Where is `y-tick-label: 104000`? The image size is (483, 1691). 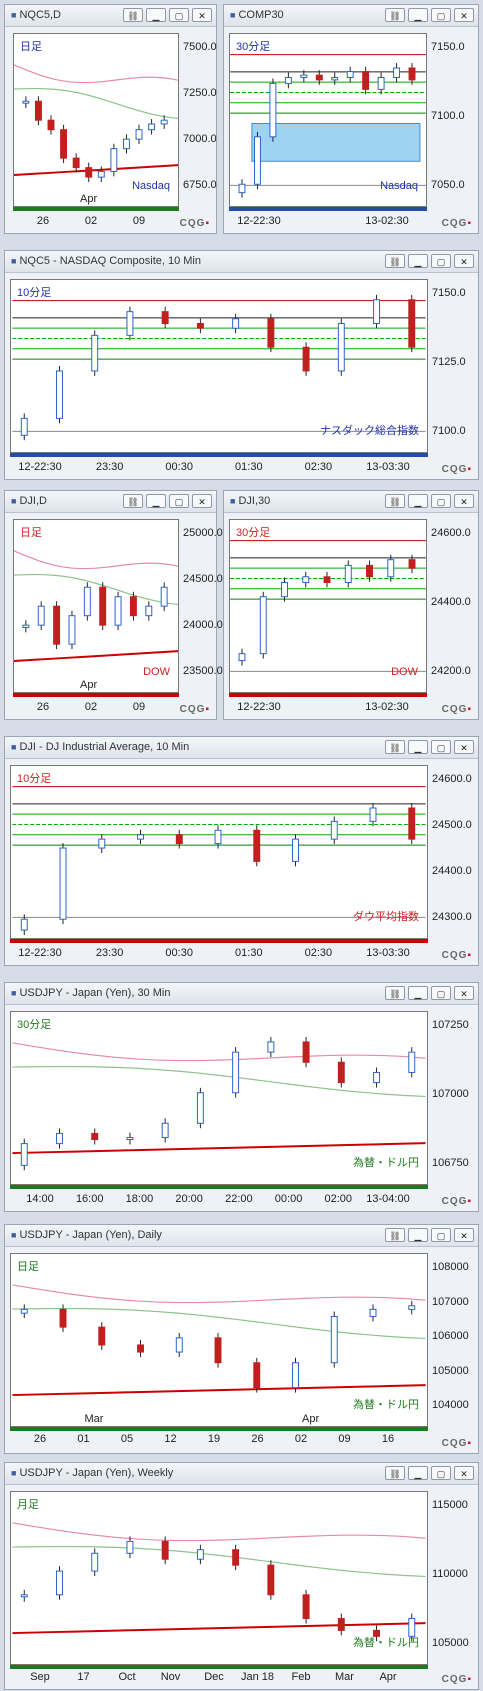 y-tick-label: 104000 is located at coordinates (450, 1405).